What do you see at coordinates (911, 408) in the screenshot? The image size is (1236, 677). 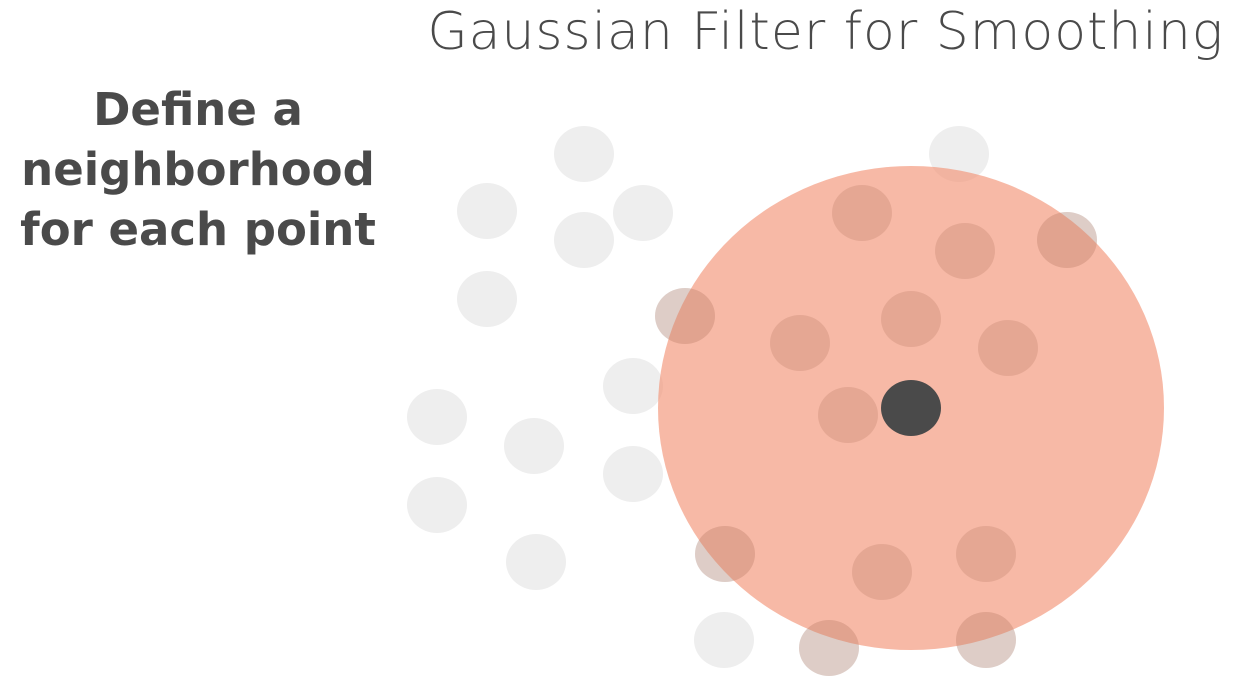 I see `center-point` at bounding box center [911, 408].